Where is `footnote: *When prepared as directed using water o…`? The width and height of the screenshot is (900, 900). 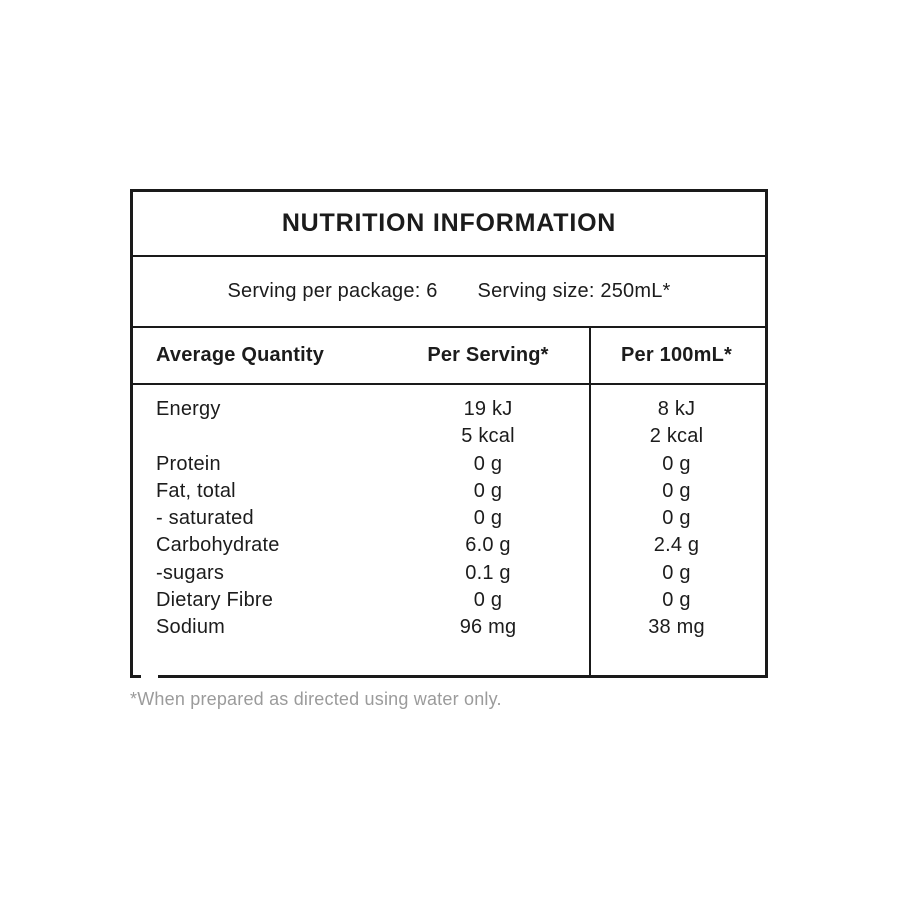
footnote: *When prepared as directed using water o… is located at coordinates (316, 699).